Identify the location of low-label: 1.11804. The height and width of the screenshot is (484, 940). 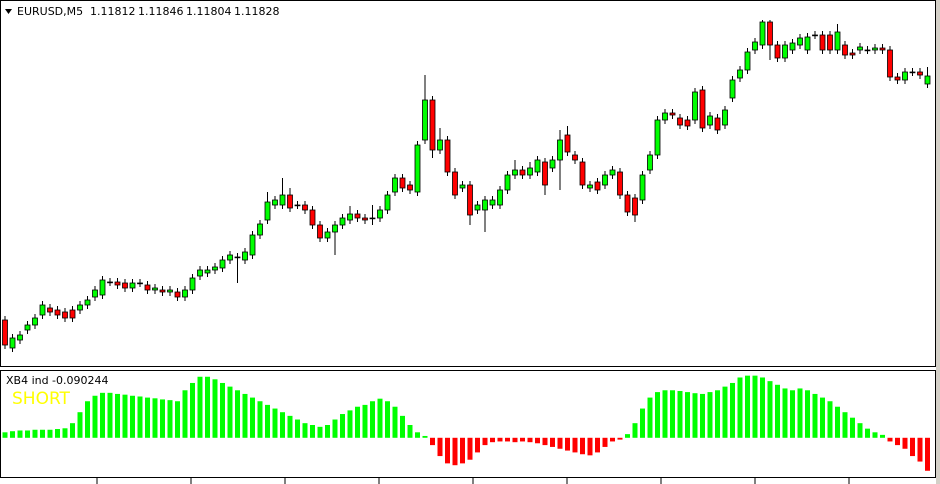
(209, 11).